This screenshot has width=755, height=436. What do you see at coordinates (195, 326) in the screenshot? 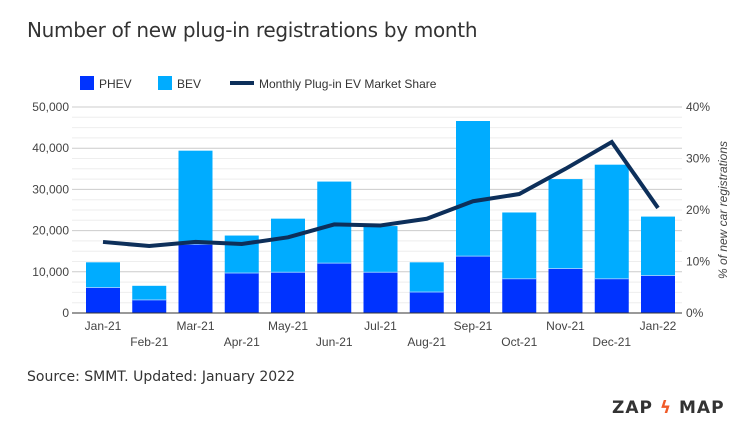
I see `x-tick-label: Mar-21` at bounding box center [195, 326].